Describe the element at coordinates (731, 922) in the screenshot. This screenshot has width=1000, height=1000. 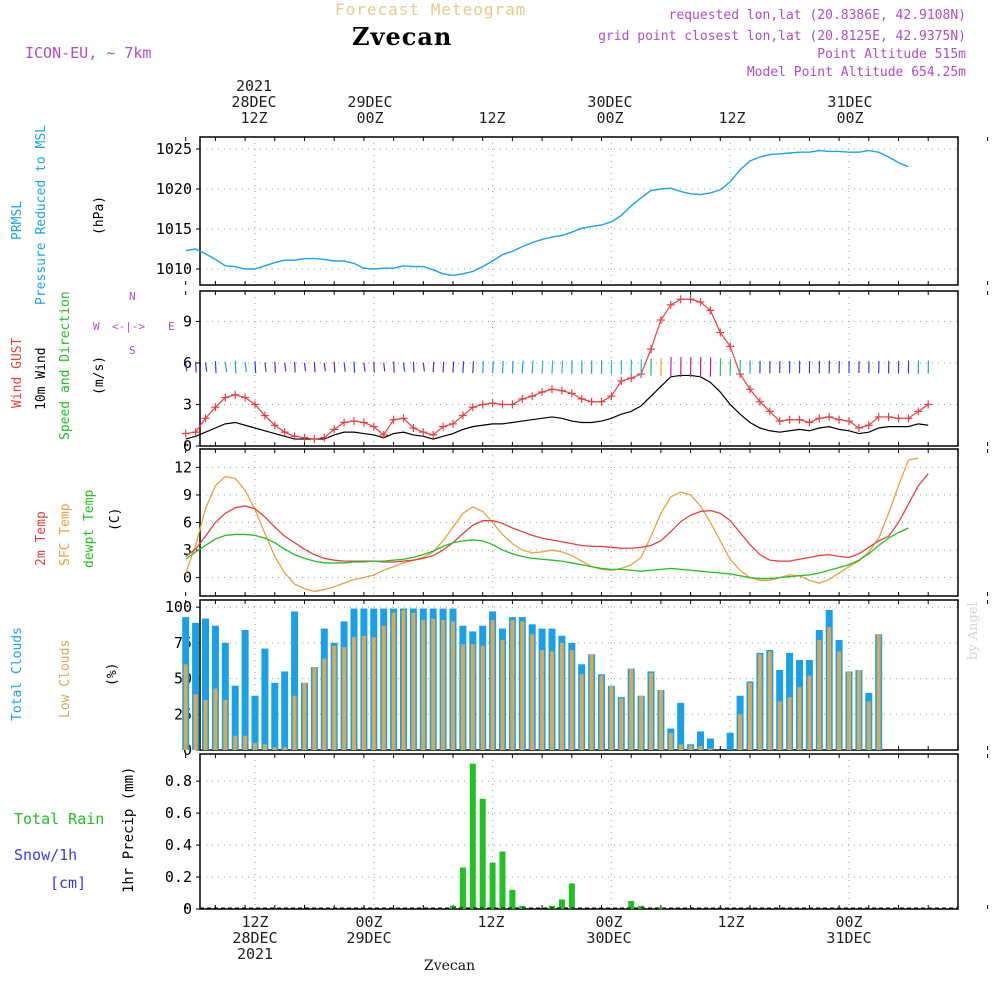
I see `bottom-axis-label: 12Z` at that location.